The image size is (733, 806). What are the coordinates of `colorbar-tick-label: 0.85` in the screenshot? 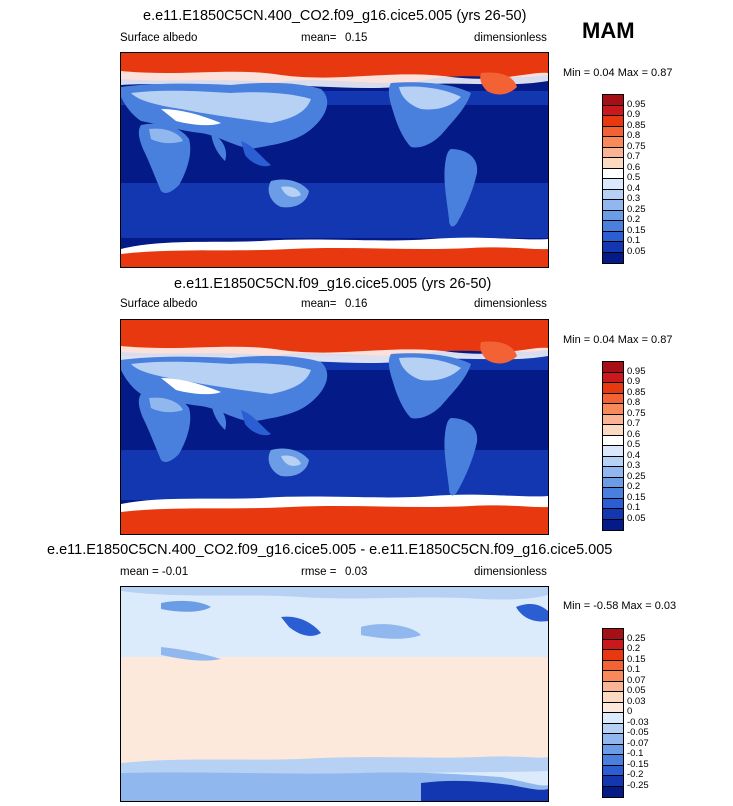 It's located at (636, 392).